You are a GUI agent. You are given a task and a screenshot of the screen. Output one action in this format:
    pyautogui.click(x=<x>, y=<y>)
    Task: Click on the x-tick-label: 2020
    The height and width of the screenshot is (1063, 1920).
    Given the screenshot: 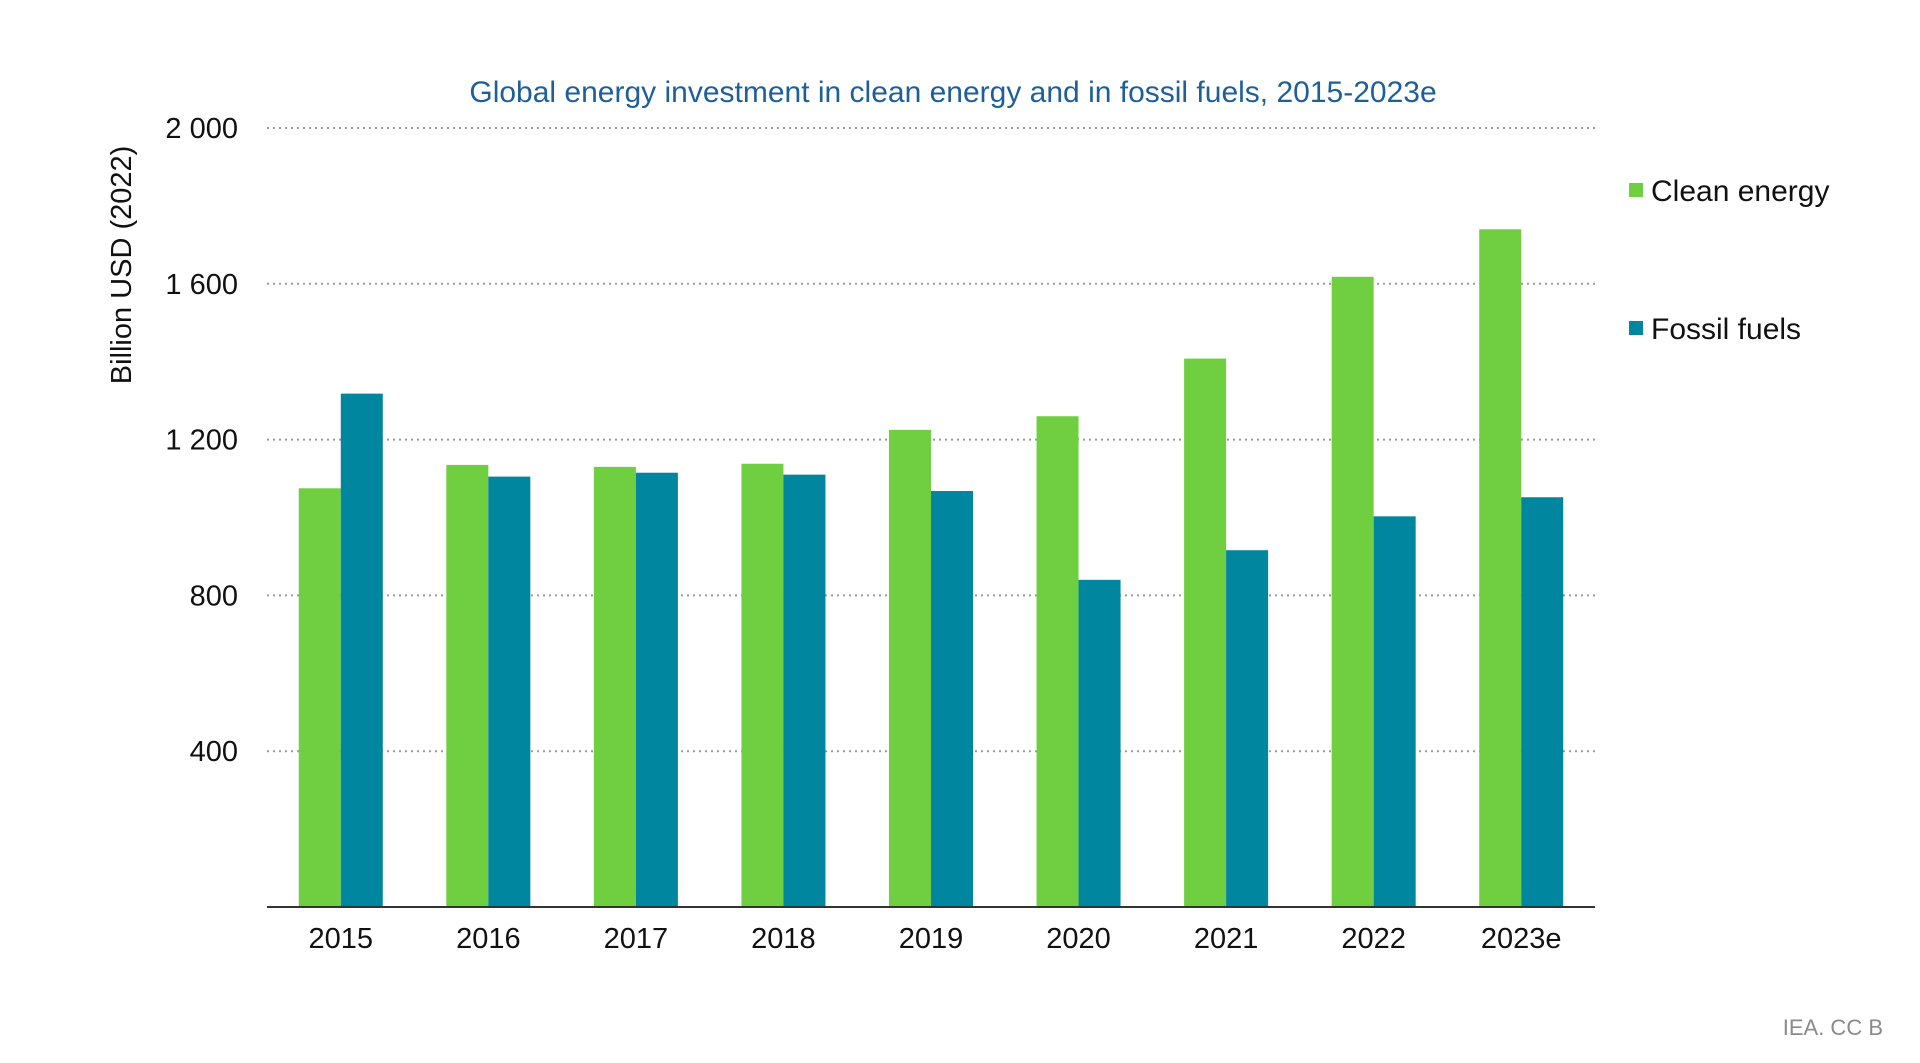 What is the action you would take?
    pyautogui.click(x=1078, y=939)
    